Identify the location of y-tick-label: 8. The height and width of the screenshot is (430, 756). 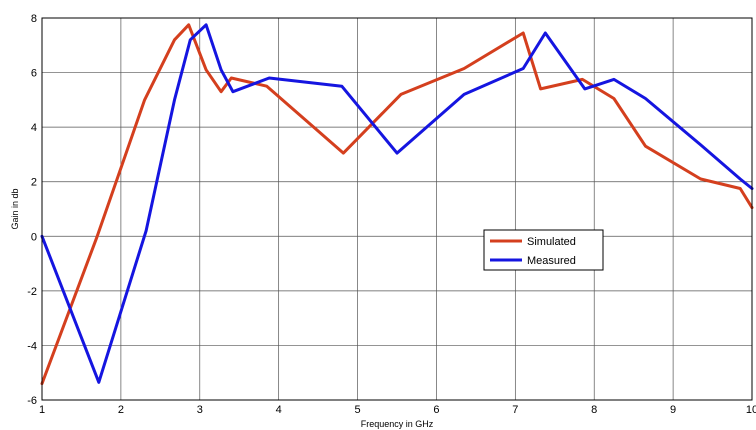
(34, 19).